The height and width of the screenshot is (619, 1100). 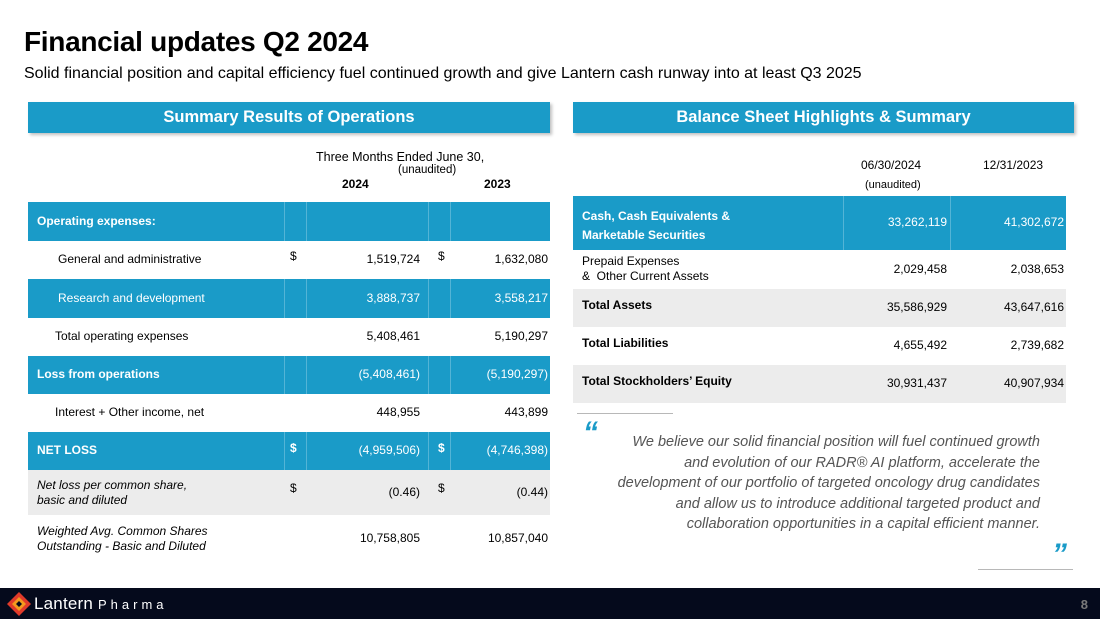 I want to click on page-number: 8, so click(x=1084, y=604).